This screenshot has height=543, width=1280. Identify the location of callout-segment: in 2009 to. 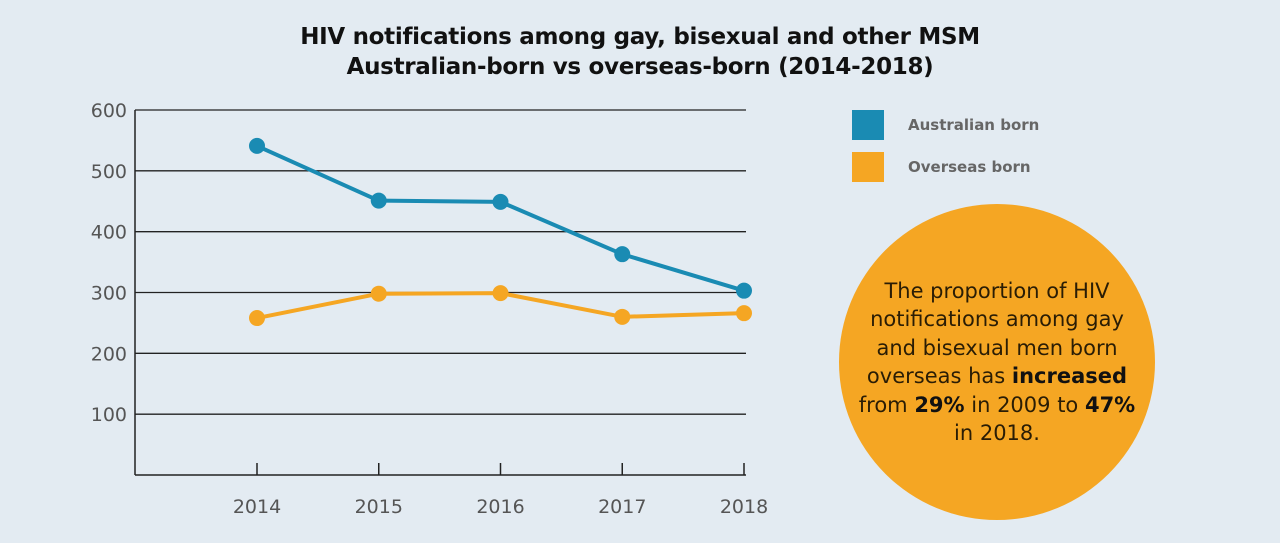
(1024, 404).